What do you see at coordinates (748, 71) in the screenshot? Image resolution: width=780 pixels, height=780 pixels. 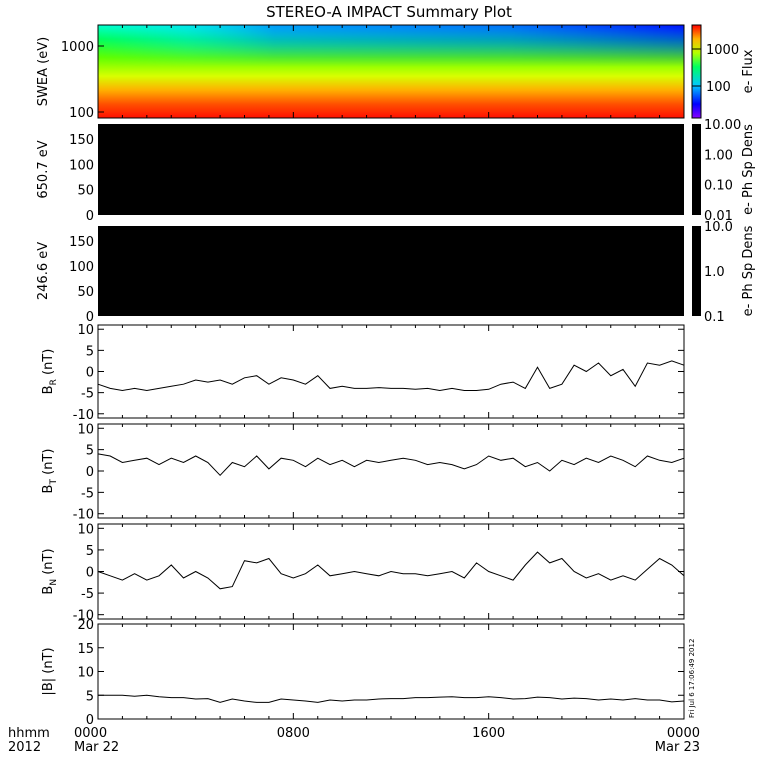 I see `colorbar-label: e- Flux` at bounding box center [748, 71].